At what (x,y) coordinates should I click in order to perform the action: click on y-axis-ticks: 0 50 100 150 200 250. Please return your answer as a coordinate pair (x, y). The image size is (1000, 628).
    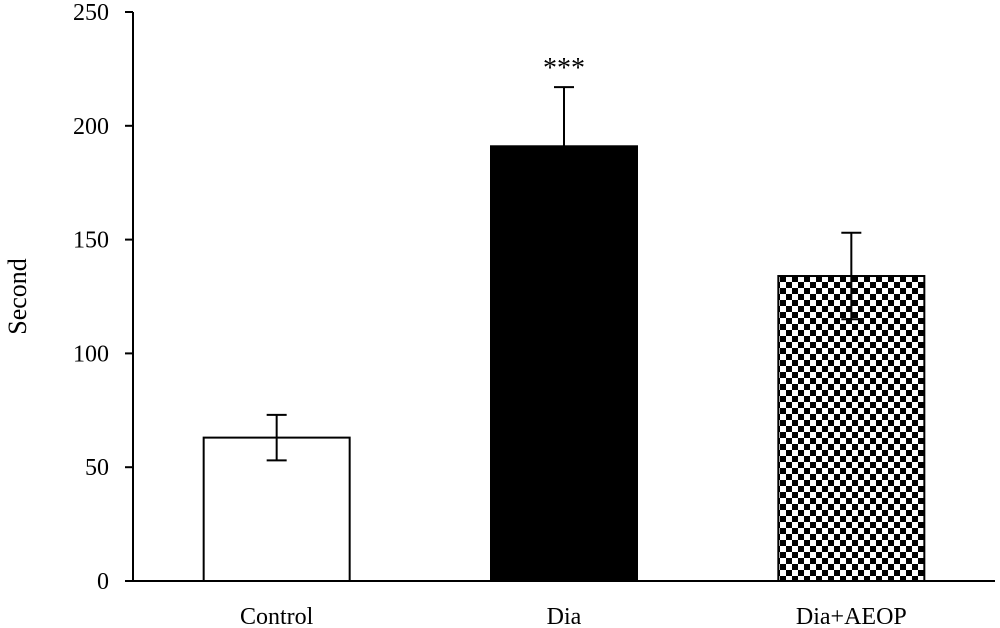
    Looking at the image, I should click on (103, 297).